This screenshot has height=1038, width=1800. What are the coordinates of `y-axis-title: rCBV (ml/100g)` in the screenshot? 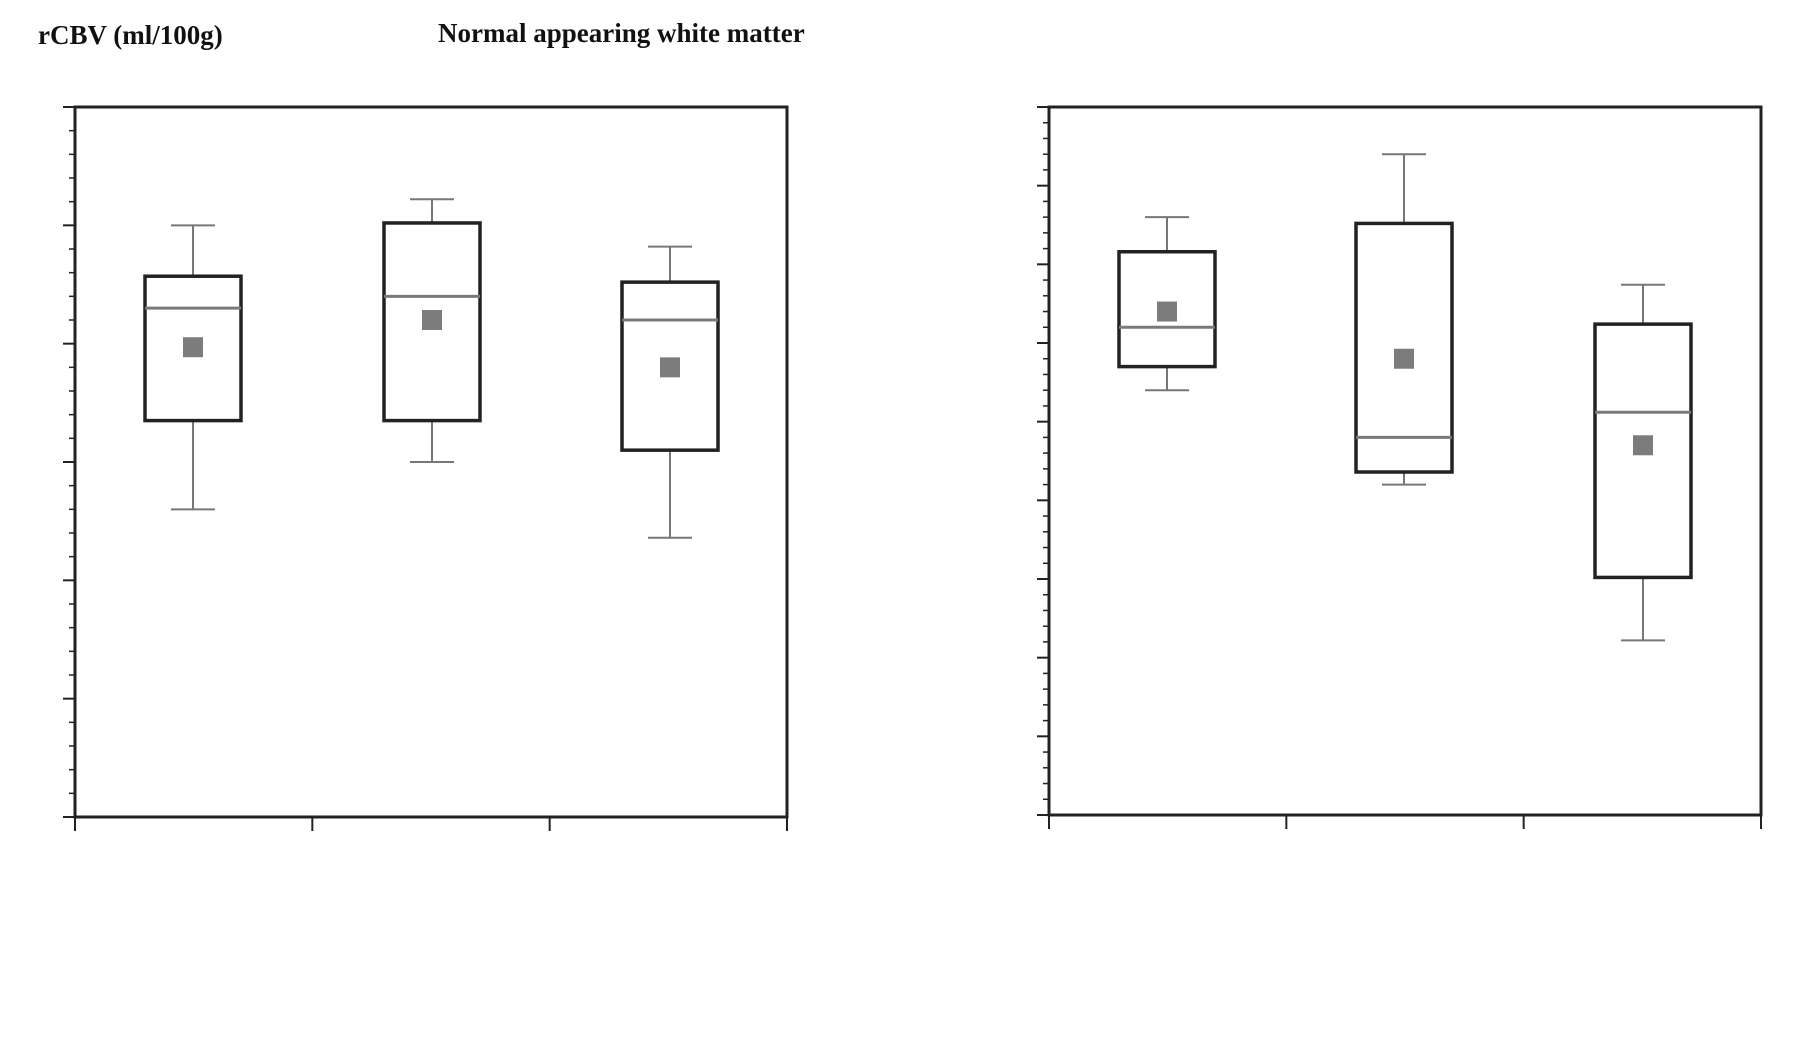 It's located at (130, 35).